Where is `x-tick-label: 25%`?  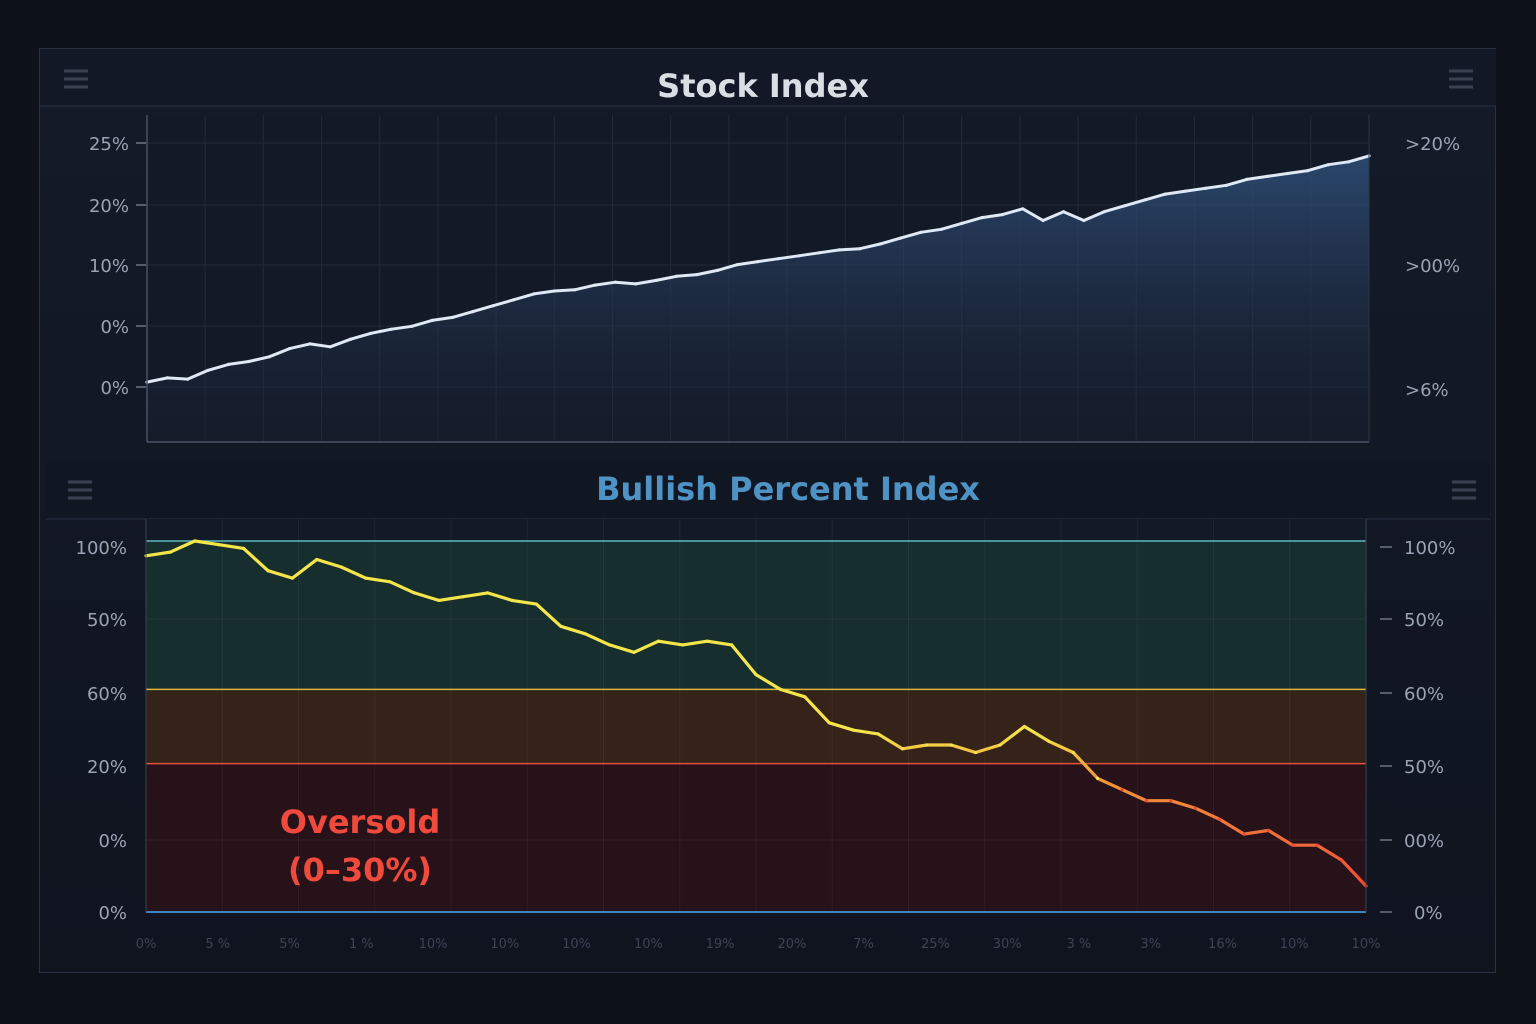 x-tick-label: 25% is located at coordinates (935, 944).